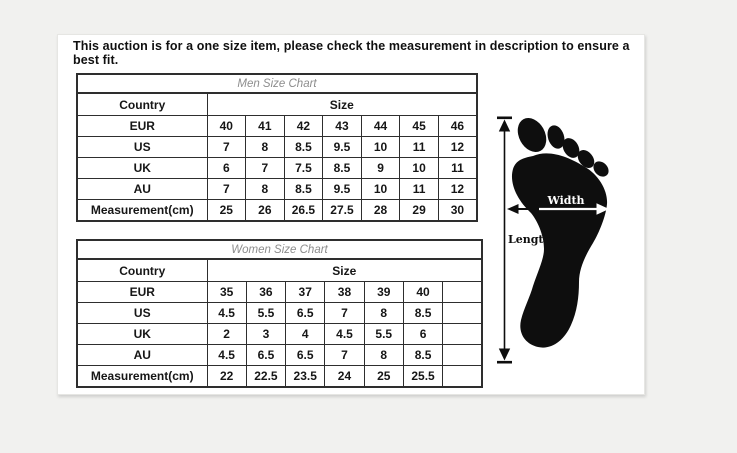 The image size is (737, 453). Describe the element at coordinates (305, 334) in the screenshot. I see `women_chart-size-value: 4` at that location.